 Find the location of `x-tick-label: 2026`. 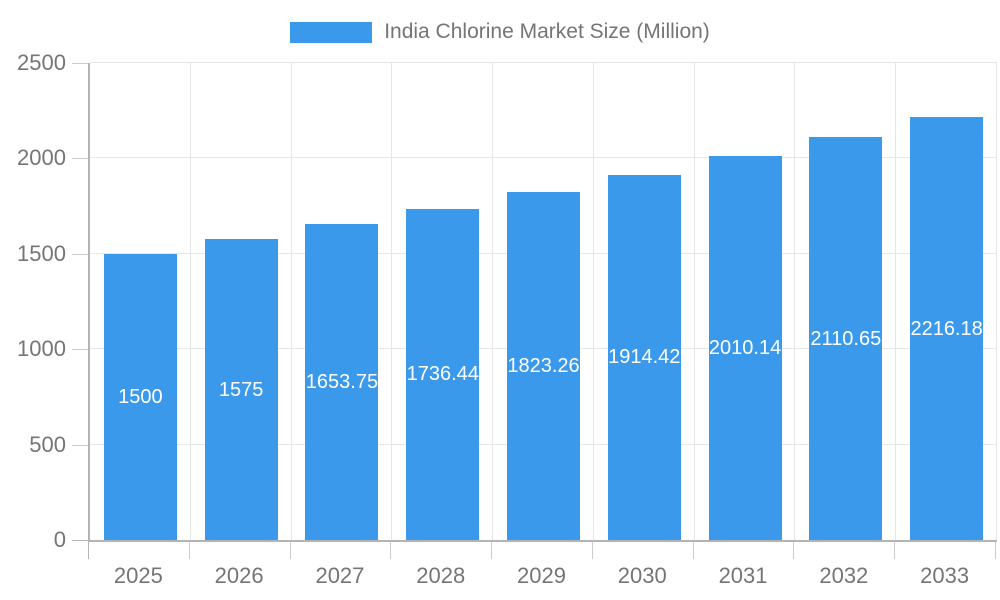

x-tick-label: 2026 is located at coordinates (239, 575).